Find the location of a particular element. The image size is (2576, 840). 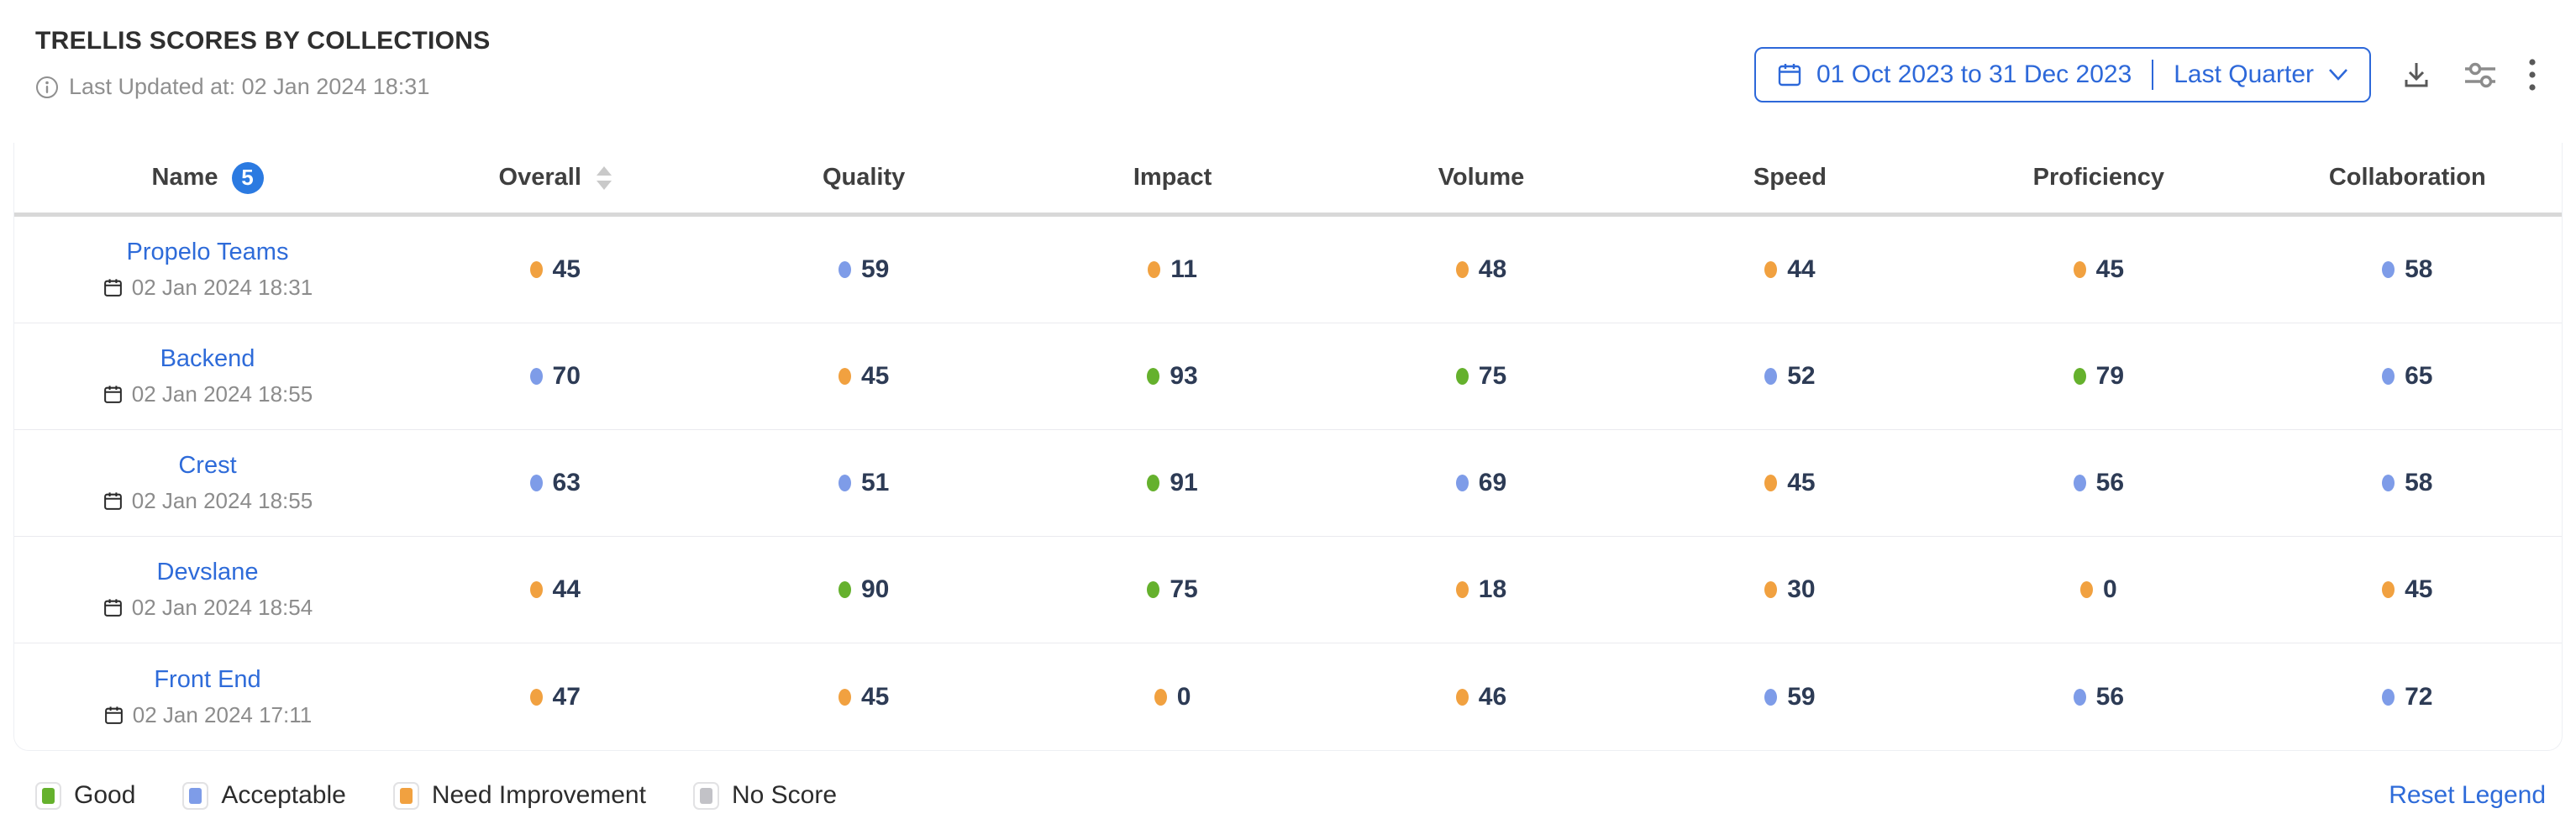

kebab-menu-icon is located at coordinates (2532, 74).